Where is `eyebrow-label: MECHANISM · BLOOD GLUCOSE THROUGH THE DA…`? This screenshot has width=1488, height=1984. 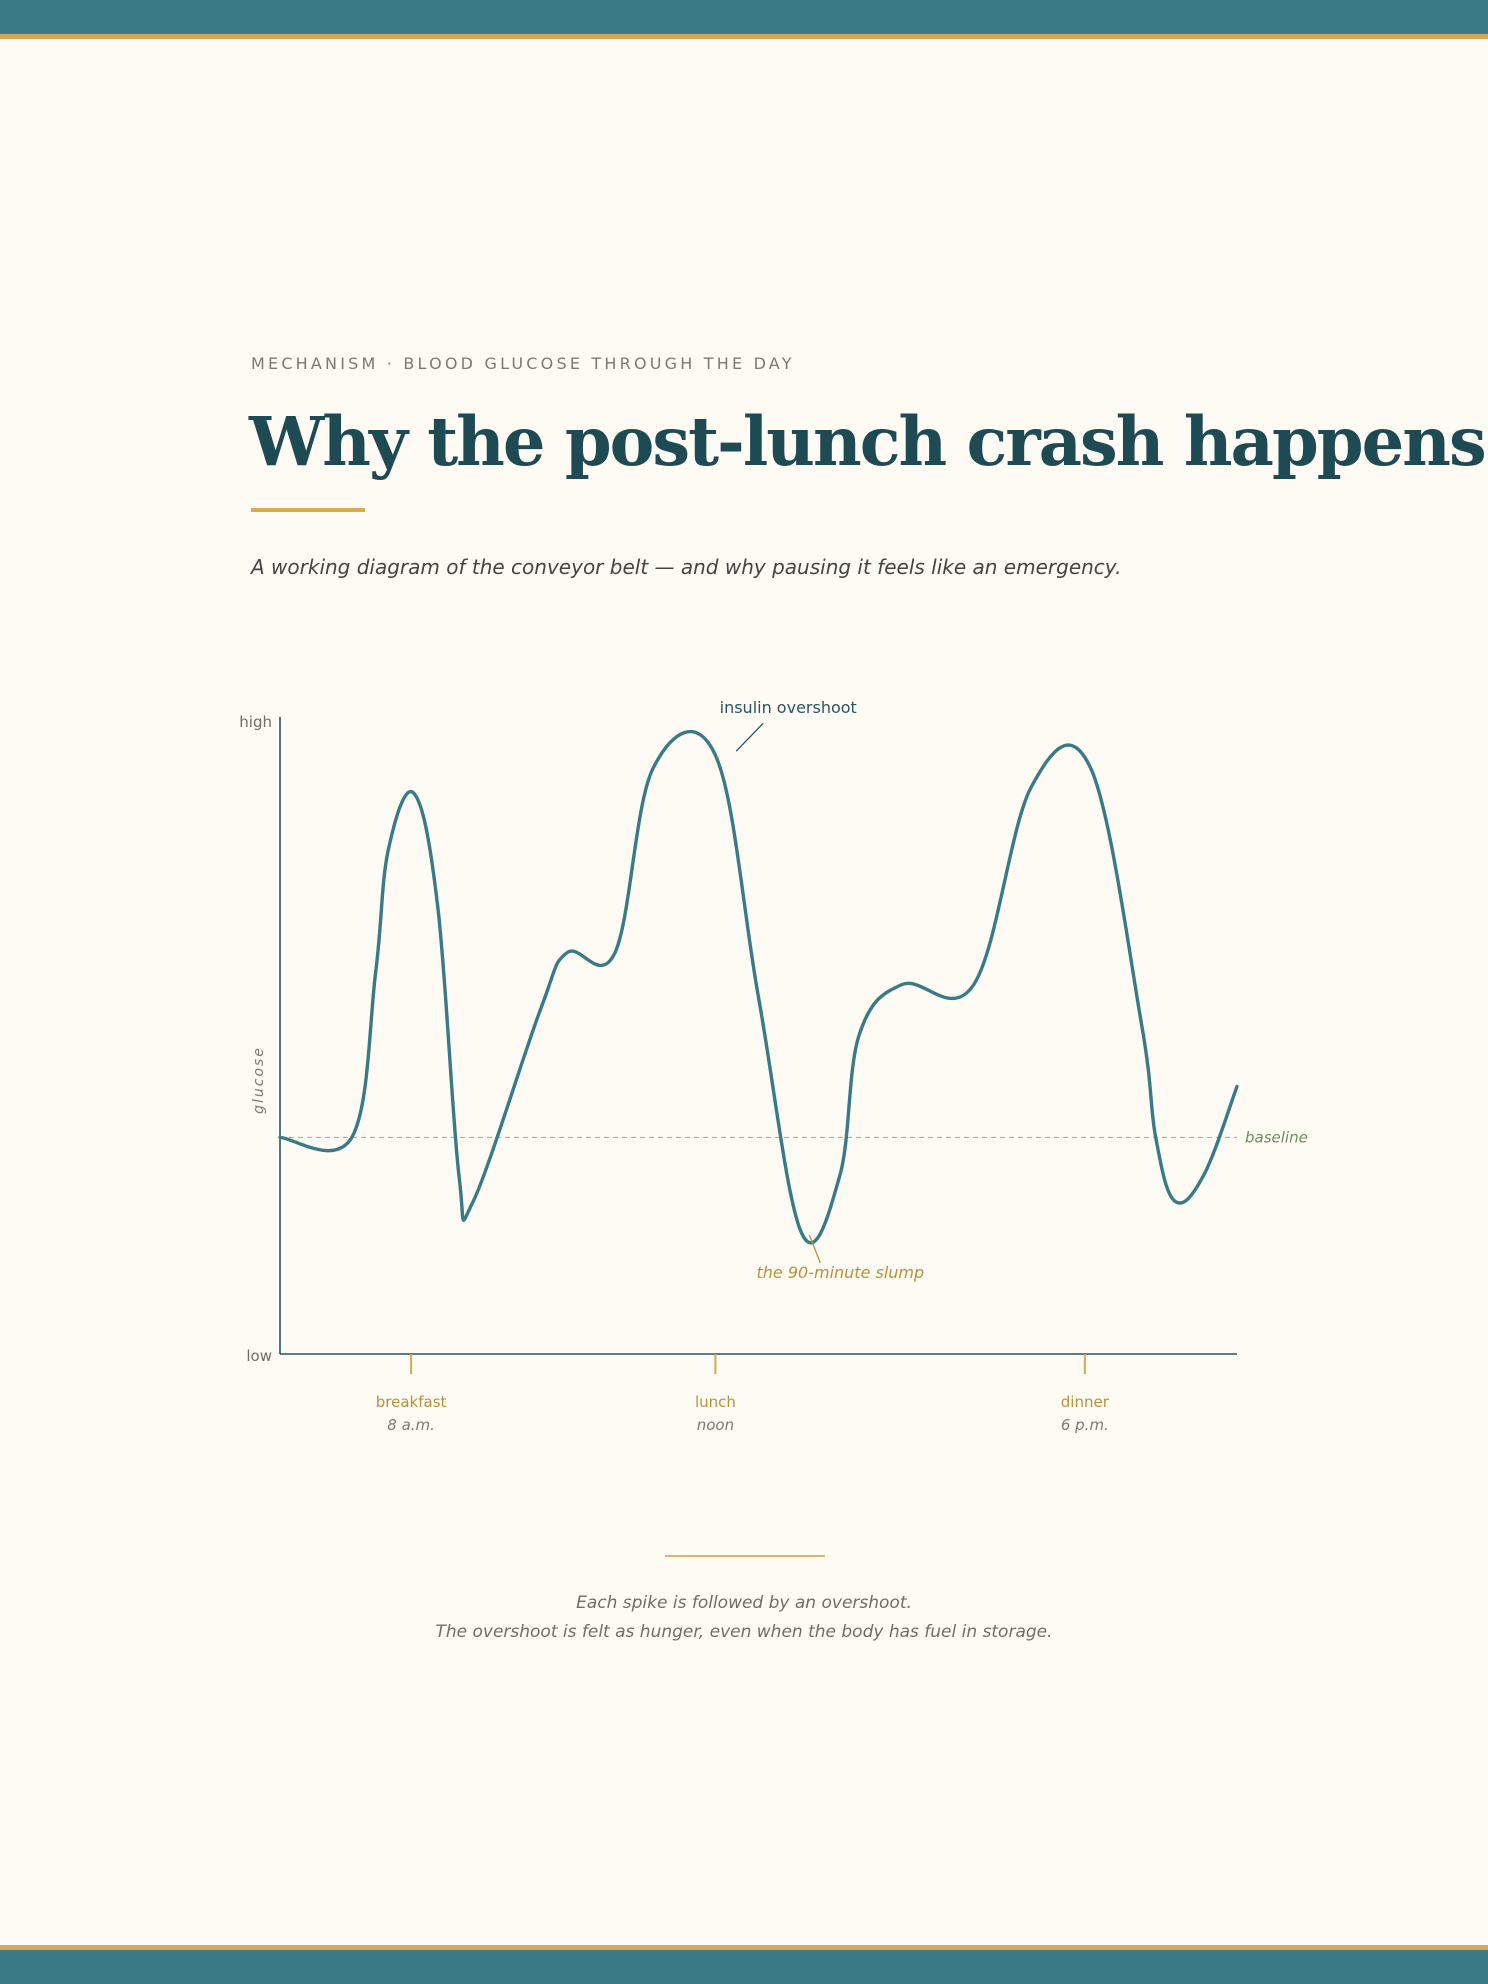 eyebrow-label: MECHANISM · BLOOD GLUCOSE THROUGH THE DA… is located at coordinates (523, 363).